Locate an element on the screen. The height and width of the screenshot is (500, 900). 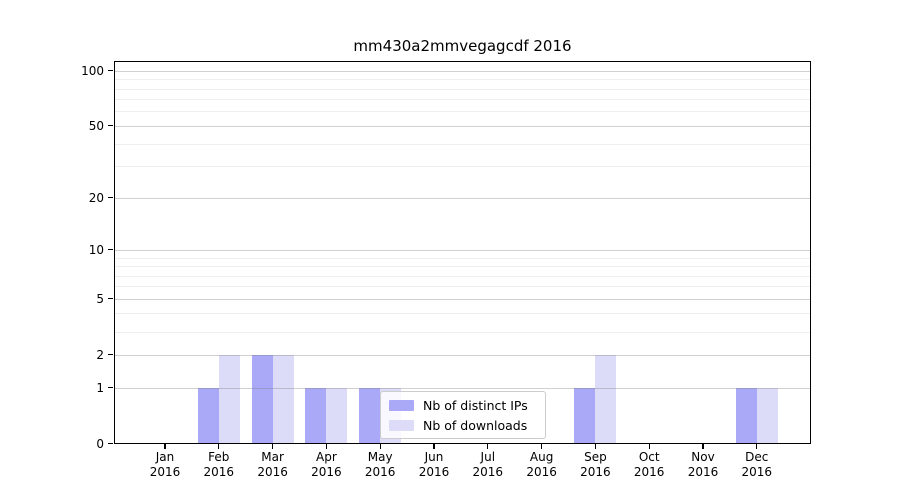
x-tick-label: May 2016 is located at coordinates (380, 464).